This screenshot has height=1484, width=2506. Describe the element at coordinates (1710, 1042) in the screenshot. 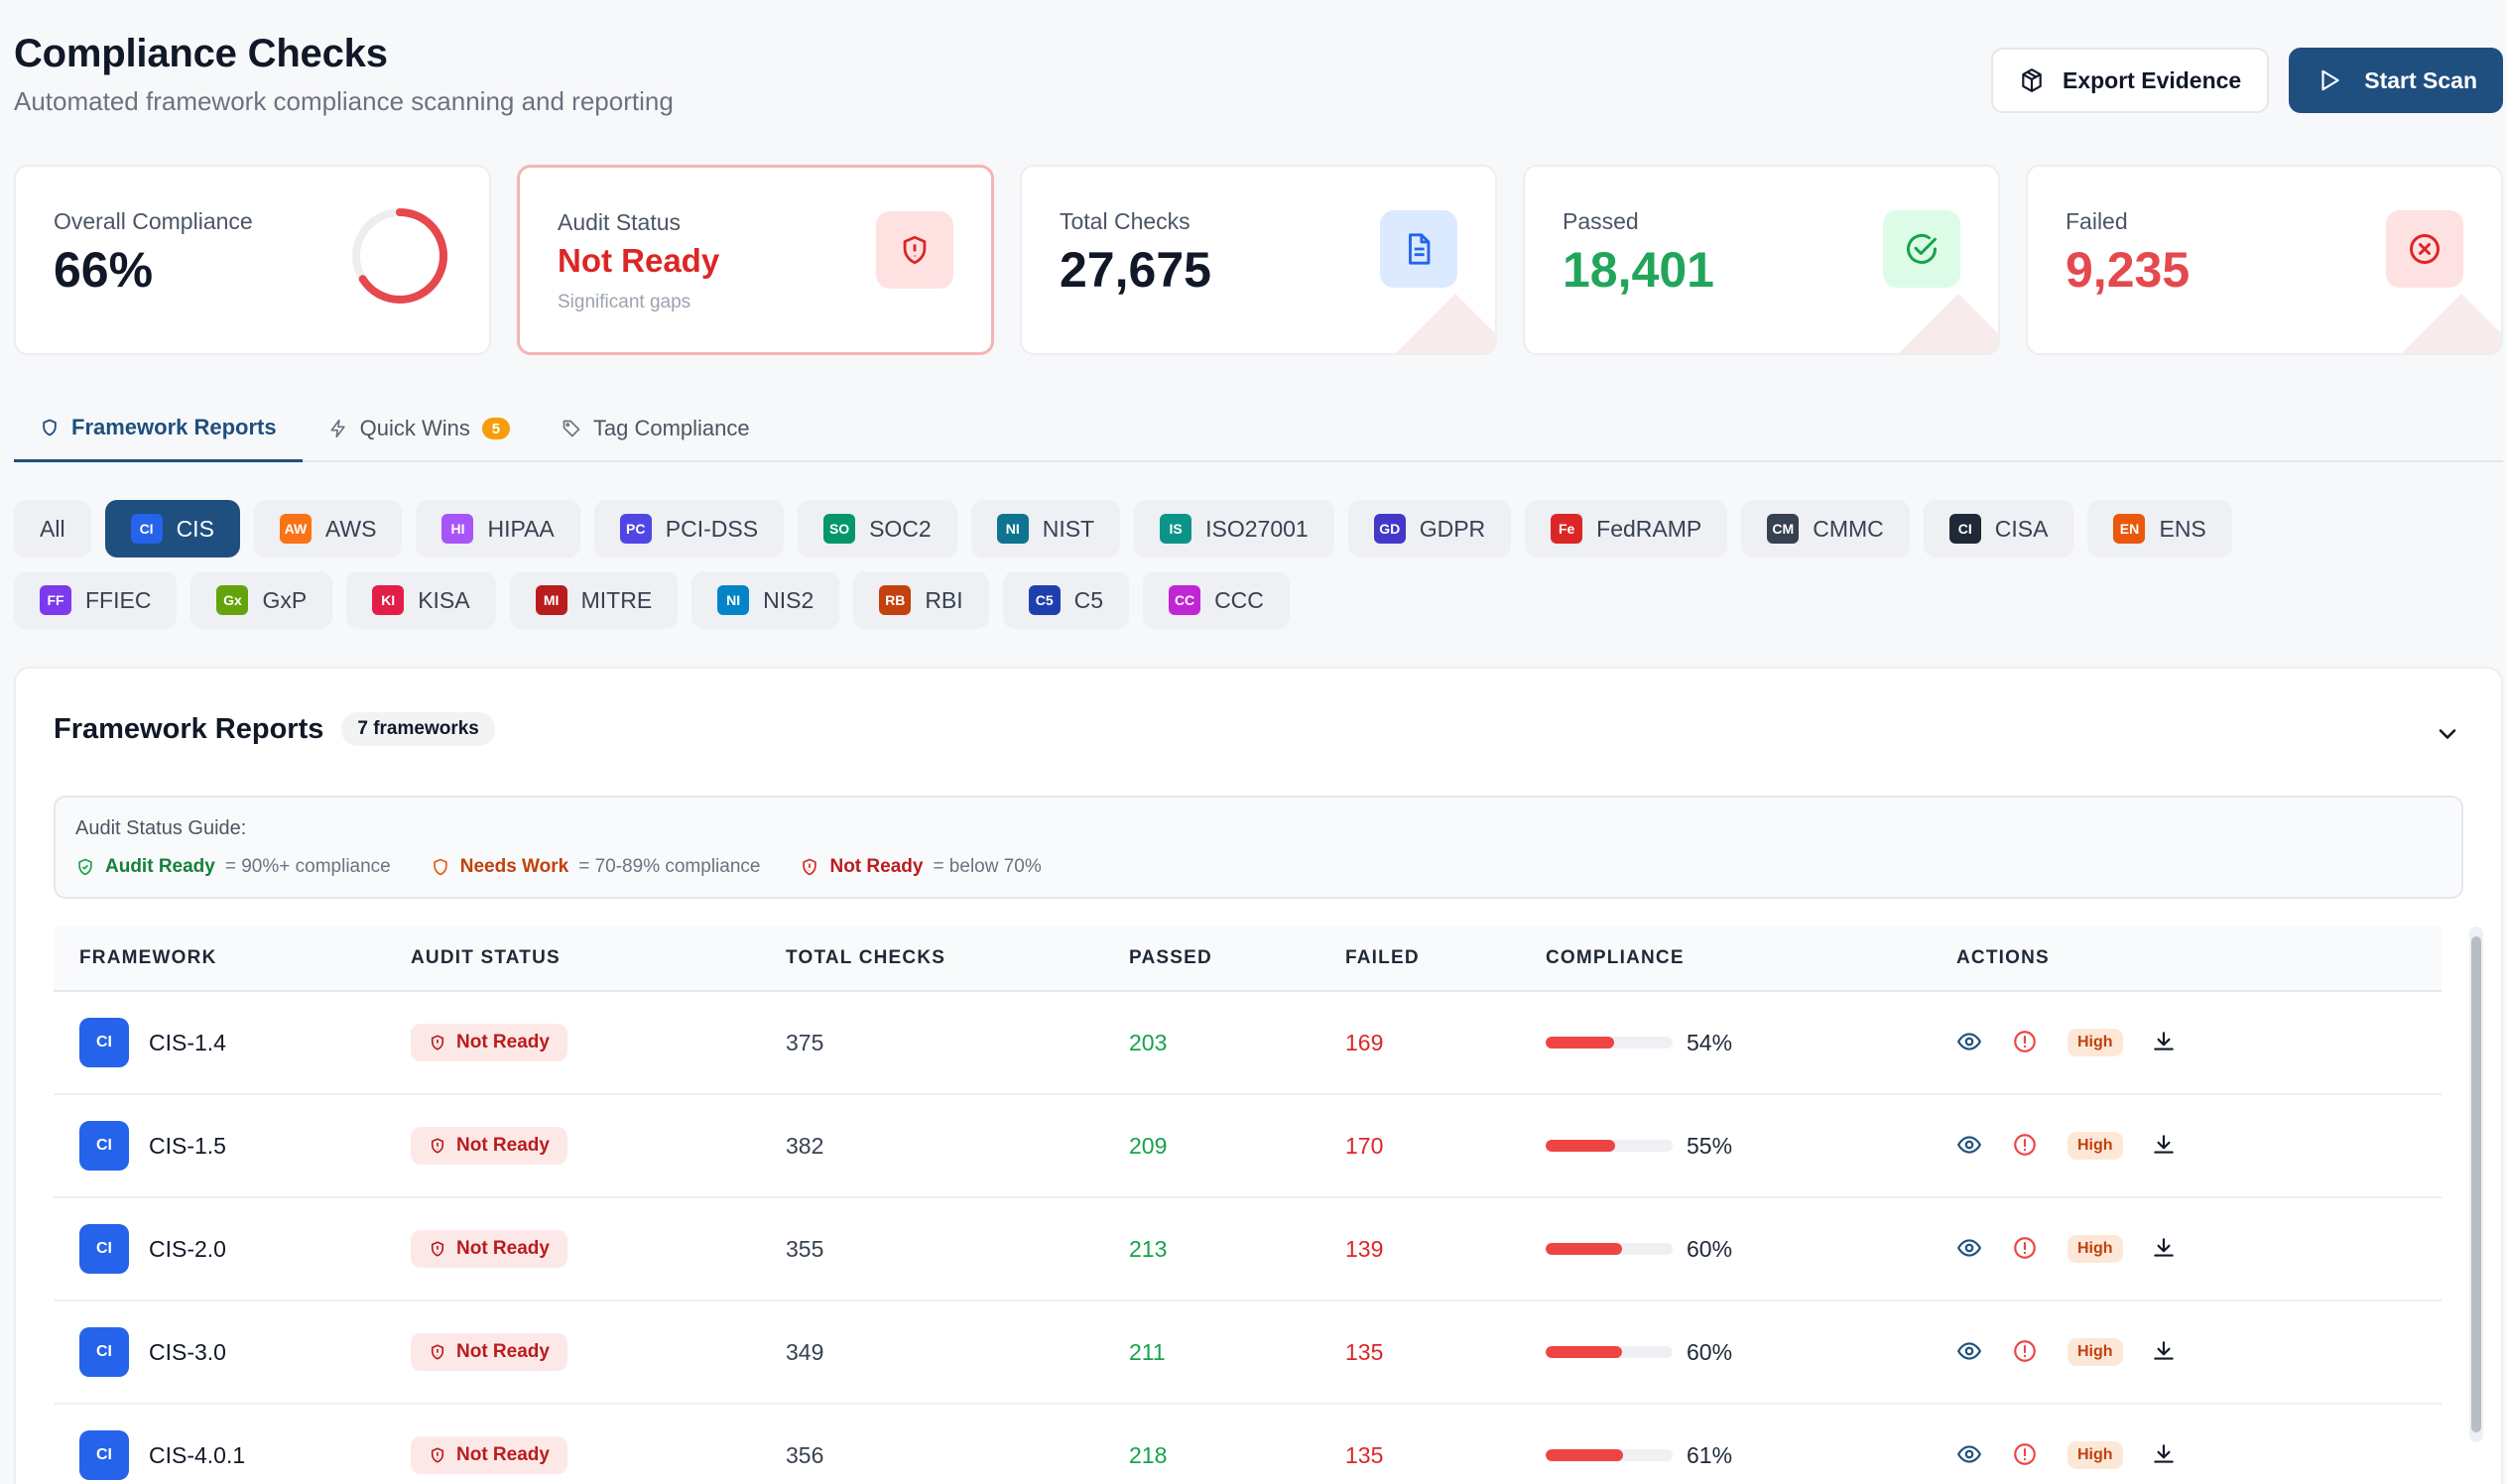

I see `compliance-percent: 54%` at that location.